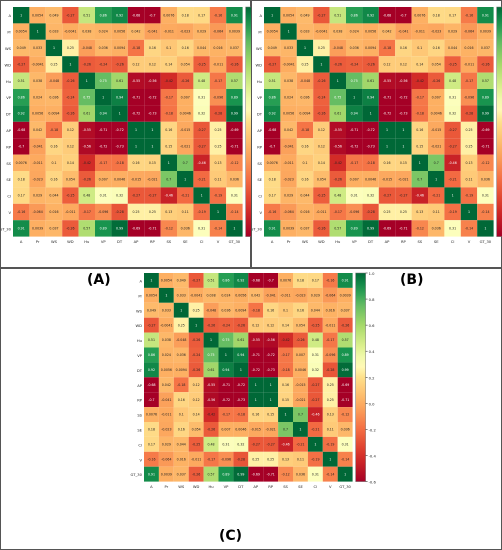 The width and height of the screenshot is (502, 550). Describe the element at coordinates (330, 400) in the screenshot. I see `panel-c-cell-RP-V` at that location.